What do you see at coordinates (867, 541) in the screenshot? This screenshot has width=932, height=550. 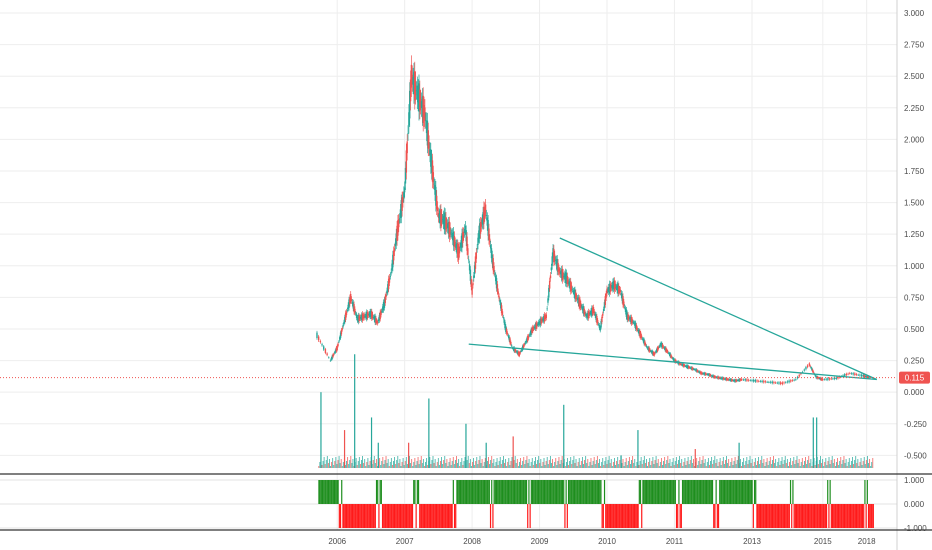 I see `x-tick-label: 2018` at bounding box center [867, 541].